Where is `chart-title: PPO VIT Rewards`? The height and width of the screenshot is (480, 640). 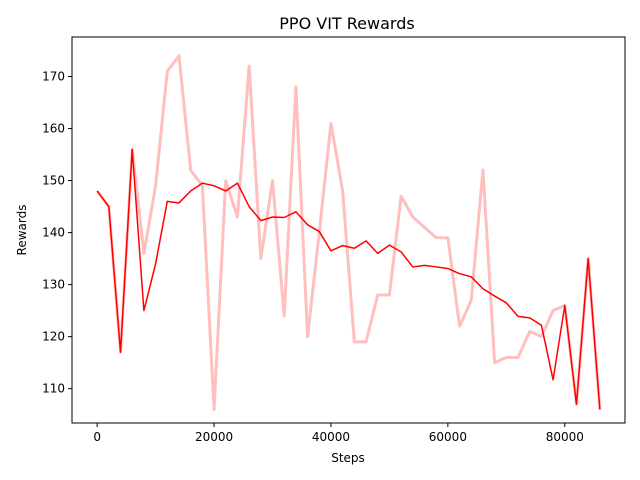
chart-title: PPO VIT Rewards is located at coordinates (346, 23).